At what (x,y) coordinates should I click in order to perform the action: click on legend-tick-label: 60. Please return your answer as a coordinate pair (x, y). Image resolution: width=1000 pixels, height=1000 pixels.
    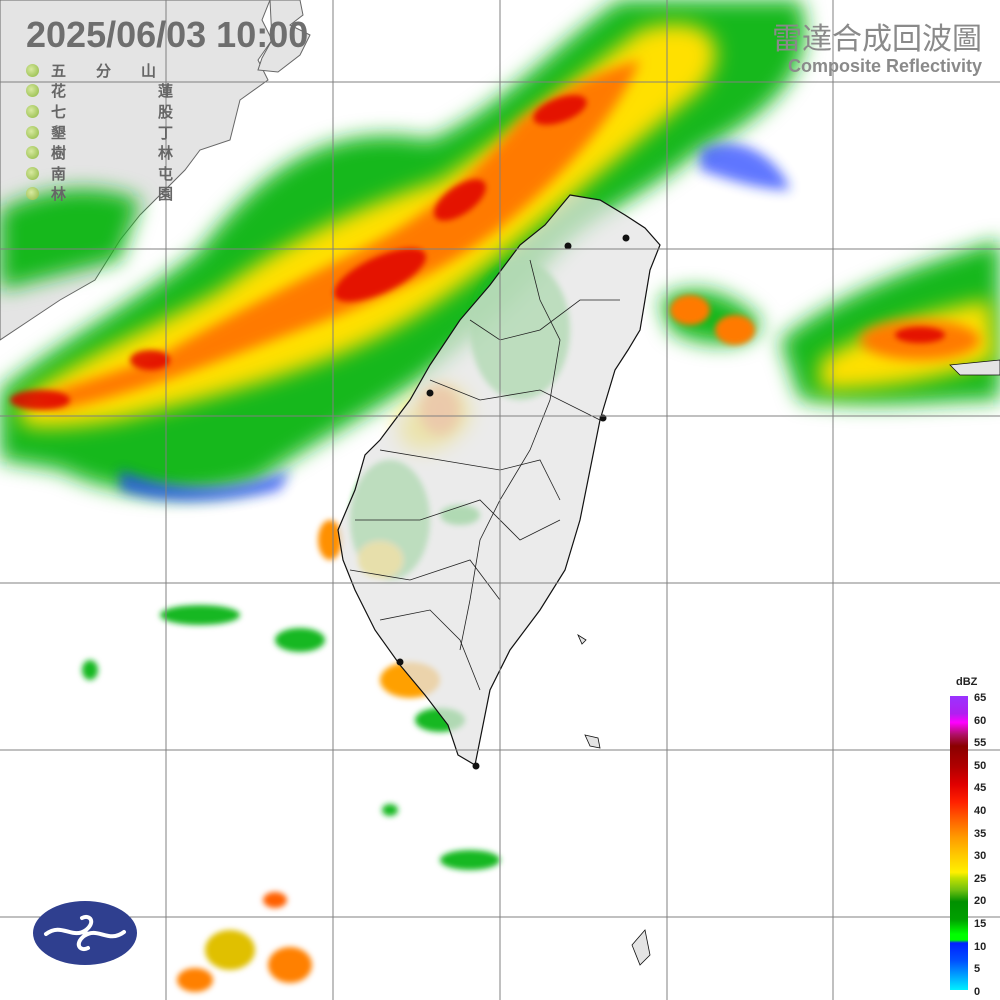
    Looking at the image, I should click on (980, 720).